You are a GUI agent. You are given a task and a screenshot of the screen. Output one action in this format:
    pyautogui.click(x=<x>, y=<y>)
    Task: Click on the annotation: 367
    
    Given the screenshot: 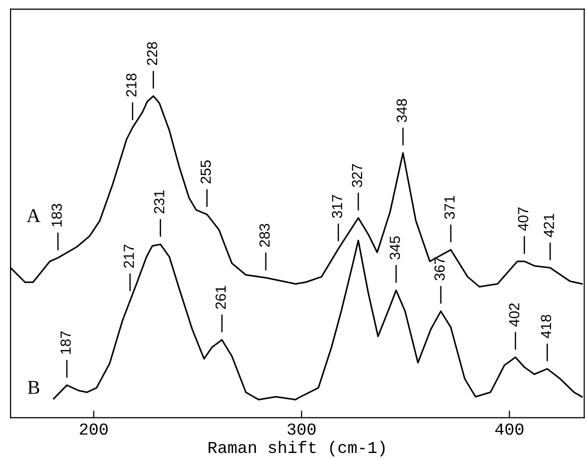 What is the action you would take?
    pyautogui.click(x=439, y=268)
    